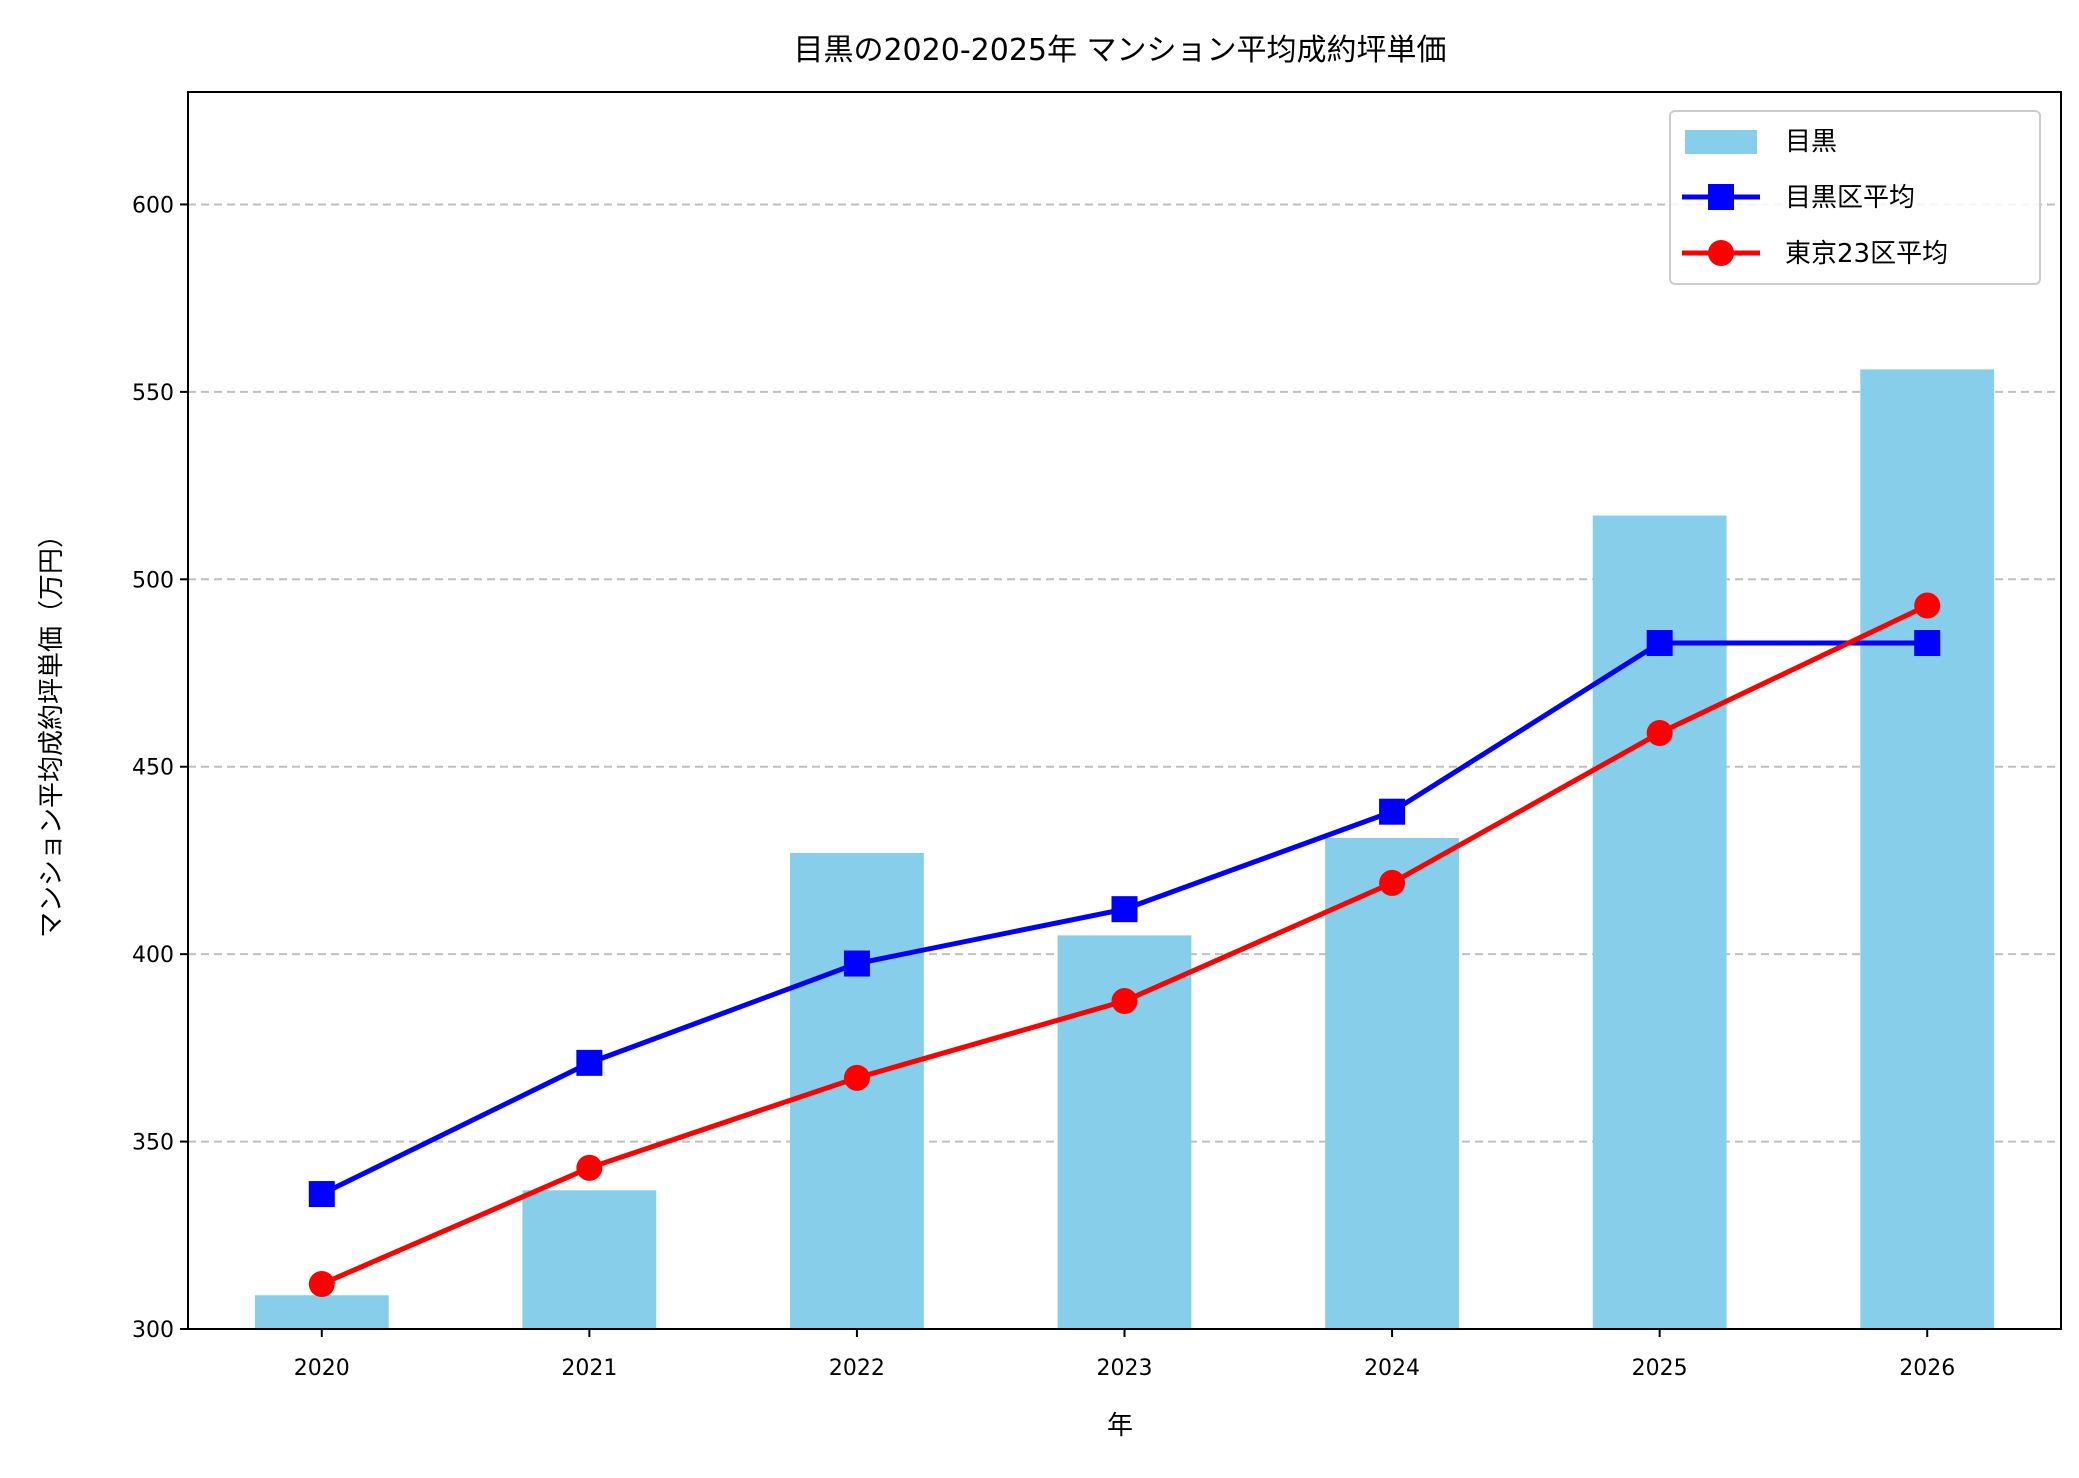 This screenshot has height=1478, width=2079. Describe the element at coordinates (1120, 1426) in the screenshot. I see `x-axis-label: 年` at that location.